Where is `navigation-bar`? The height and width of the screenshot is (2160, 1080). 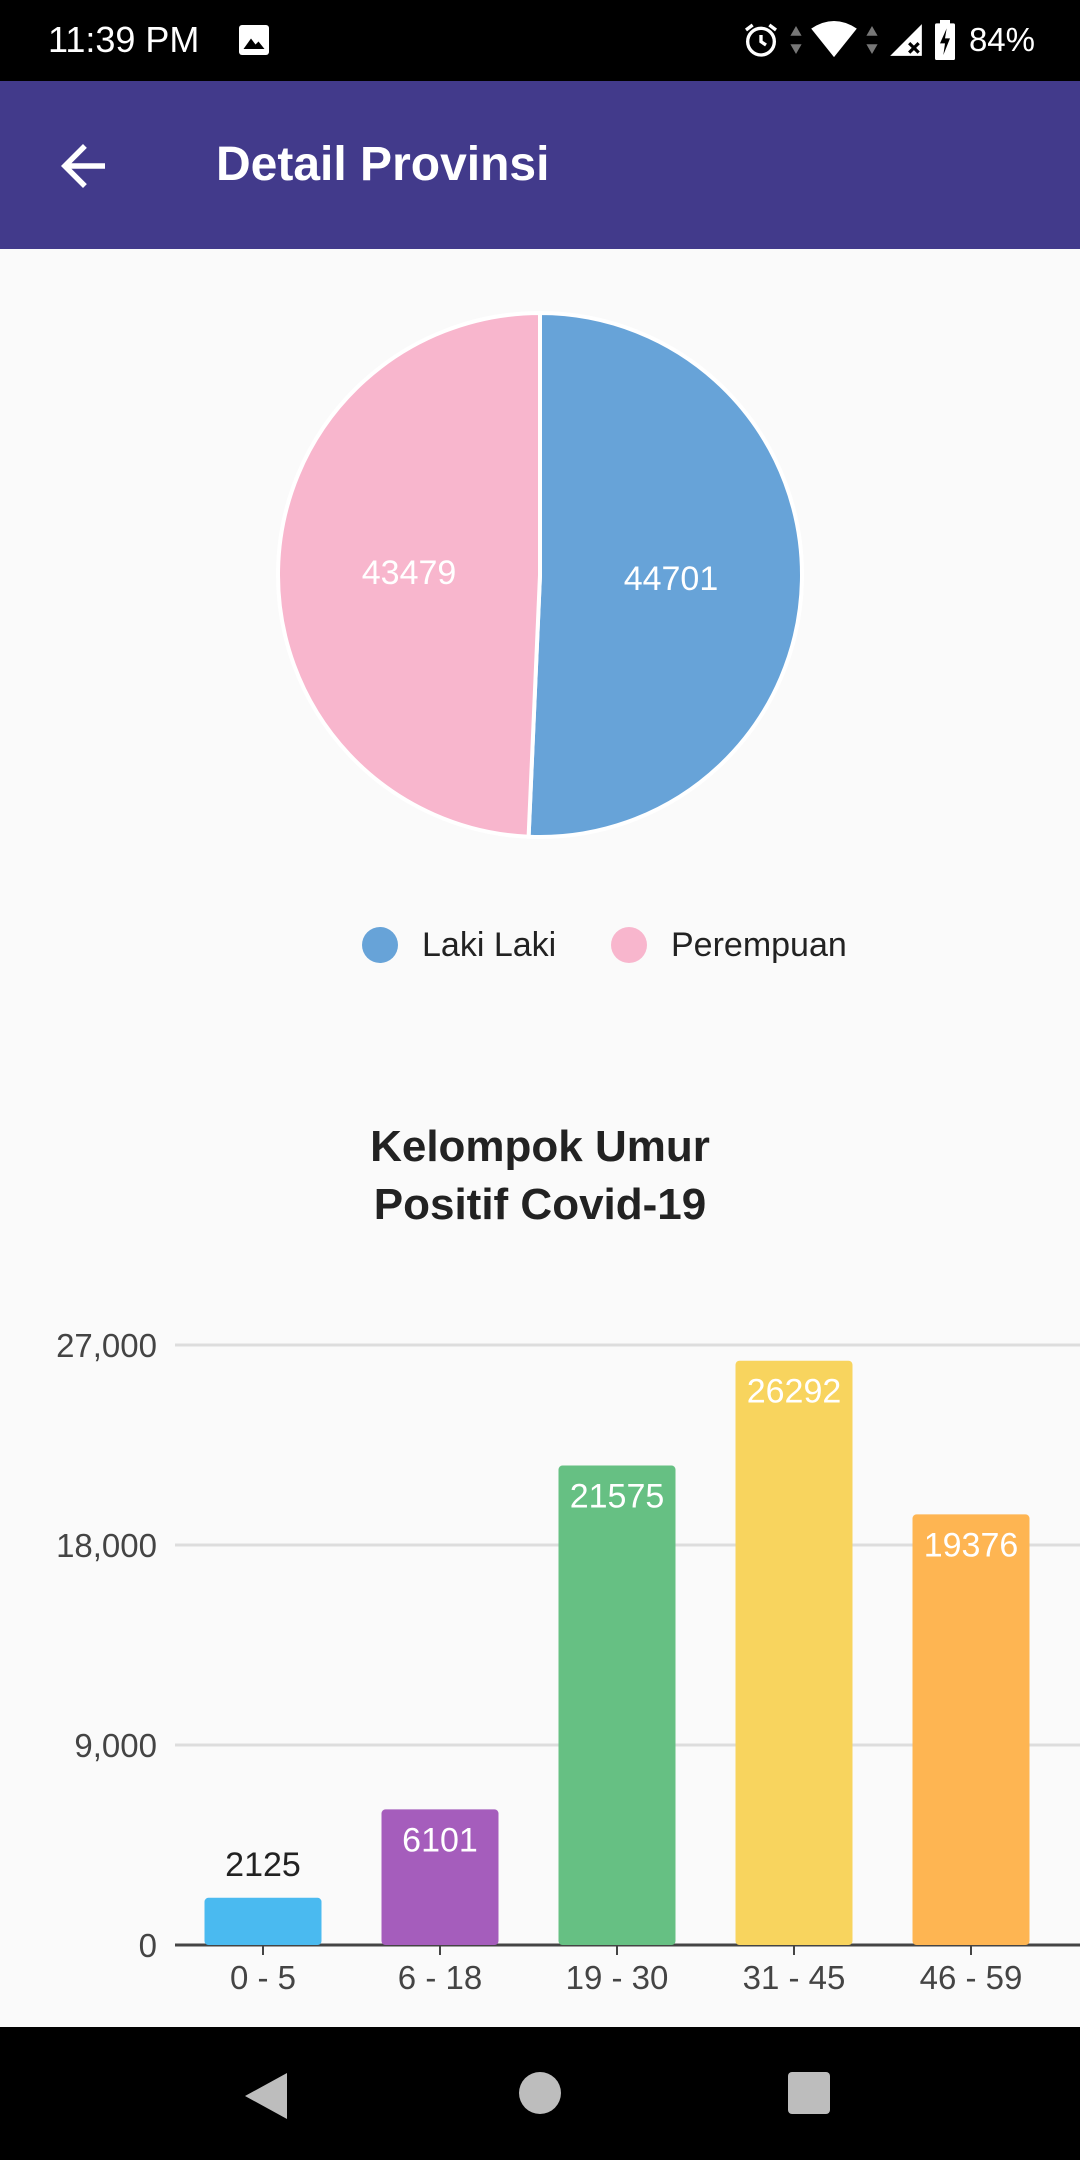 navigation-bar is located at coordinates (540, 2093).